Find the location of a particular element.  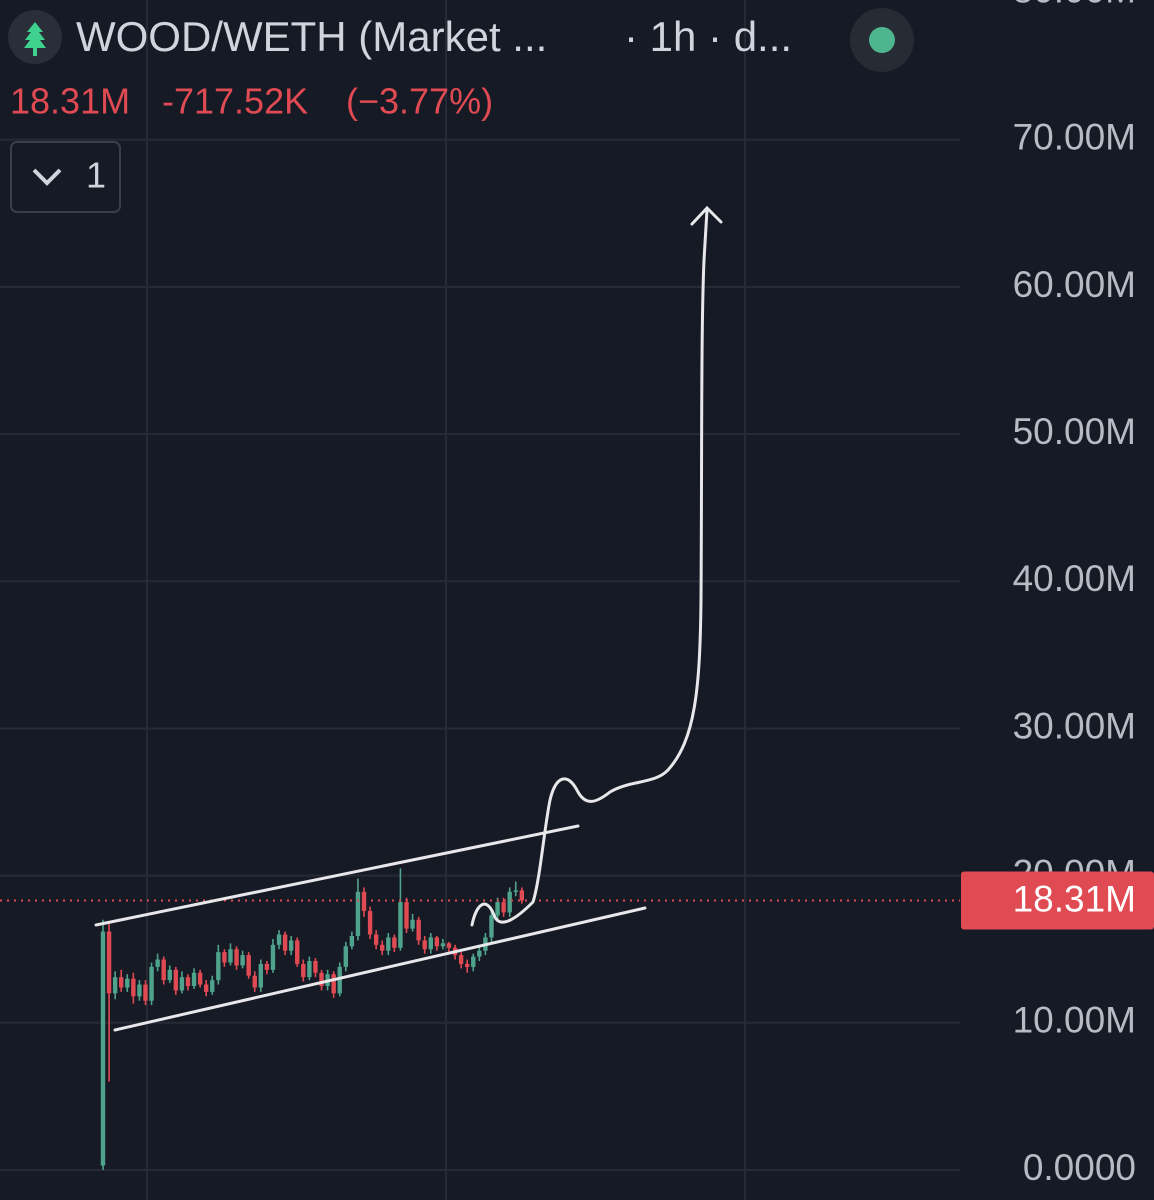

indicator-count: 1 is located at coordinates (96, 175).